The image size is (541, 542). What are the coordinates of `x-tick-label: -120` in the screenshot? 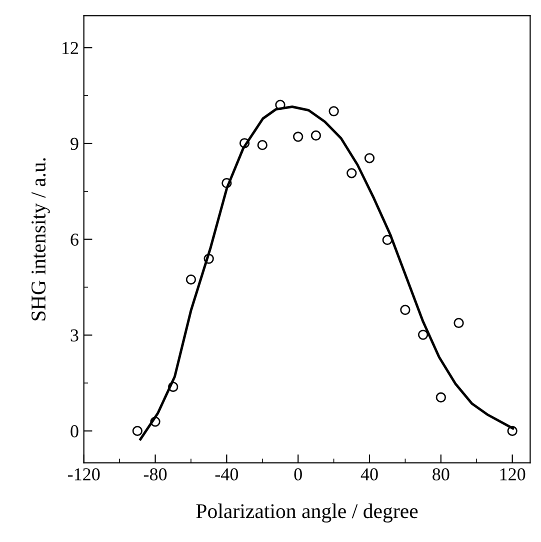 It's located at (84, 474).